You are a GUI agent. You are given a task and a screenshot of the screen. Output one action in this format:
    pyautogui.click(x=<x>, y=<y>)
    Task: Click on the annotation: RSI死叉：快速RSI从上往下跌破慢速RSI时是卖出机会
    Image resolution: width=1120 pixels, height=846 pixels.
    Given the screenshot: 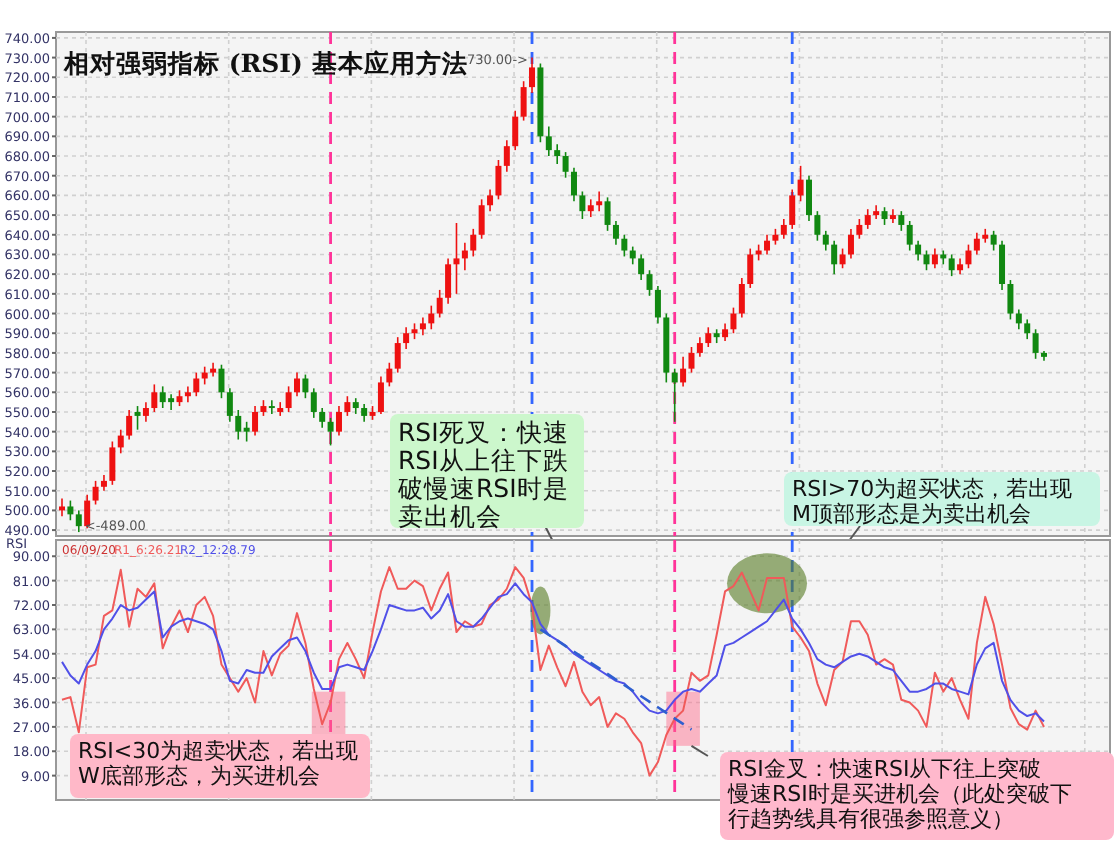 What is the action you would take?
    pyautogui.click(x=482, y=474)
    